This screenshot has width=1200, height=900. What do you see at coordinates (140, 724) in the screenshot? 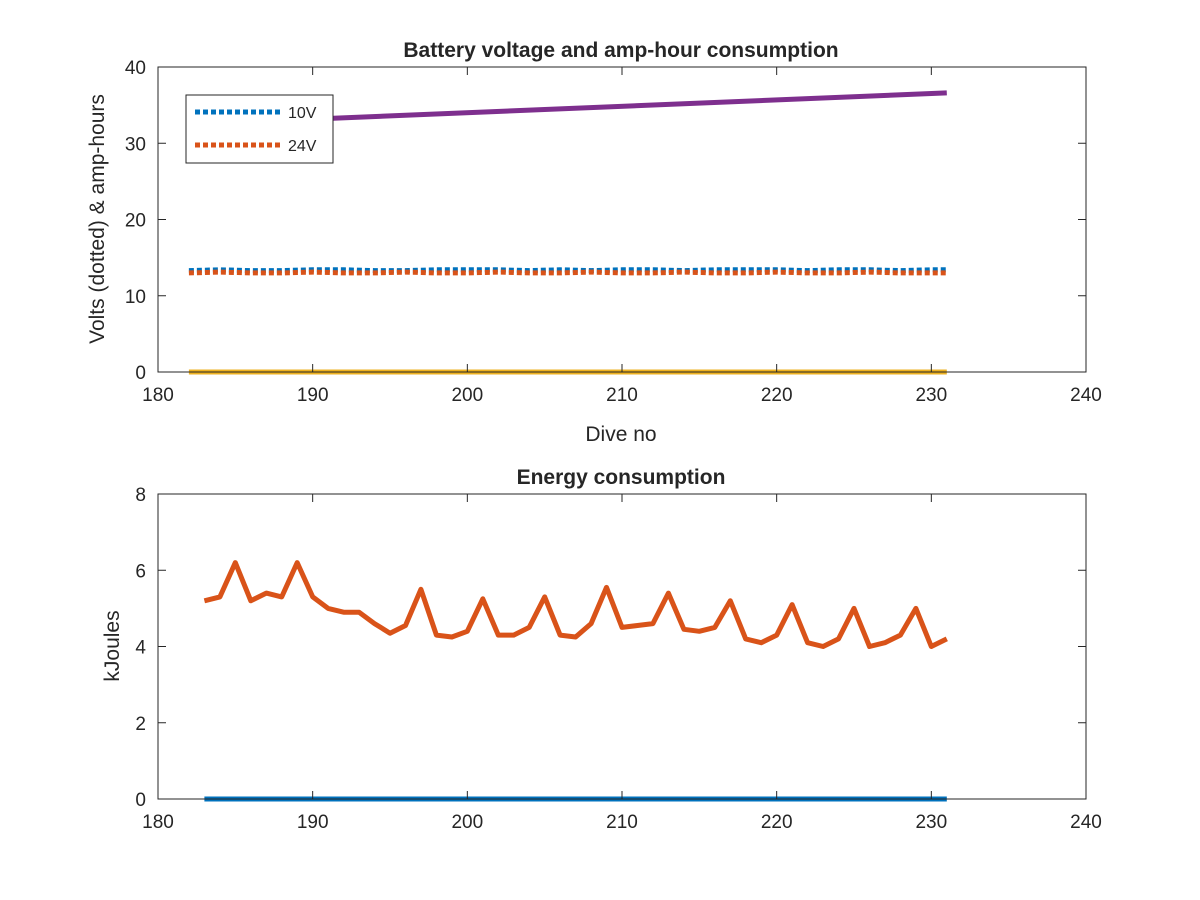
I see `y-tick-label: 2` at bounding box center [140, 724].